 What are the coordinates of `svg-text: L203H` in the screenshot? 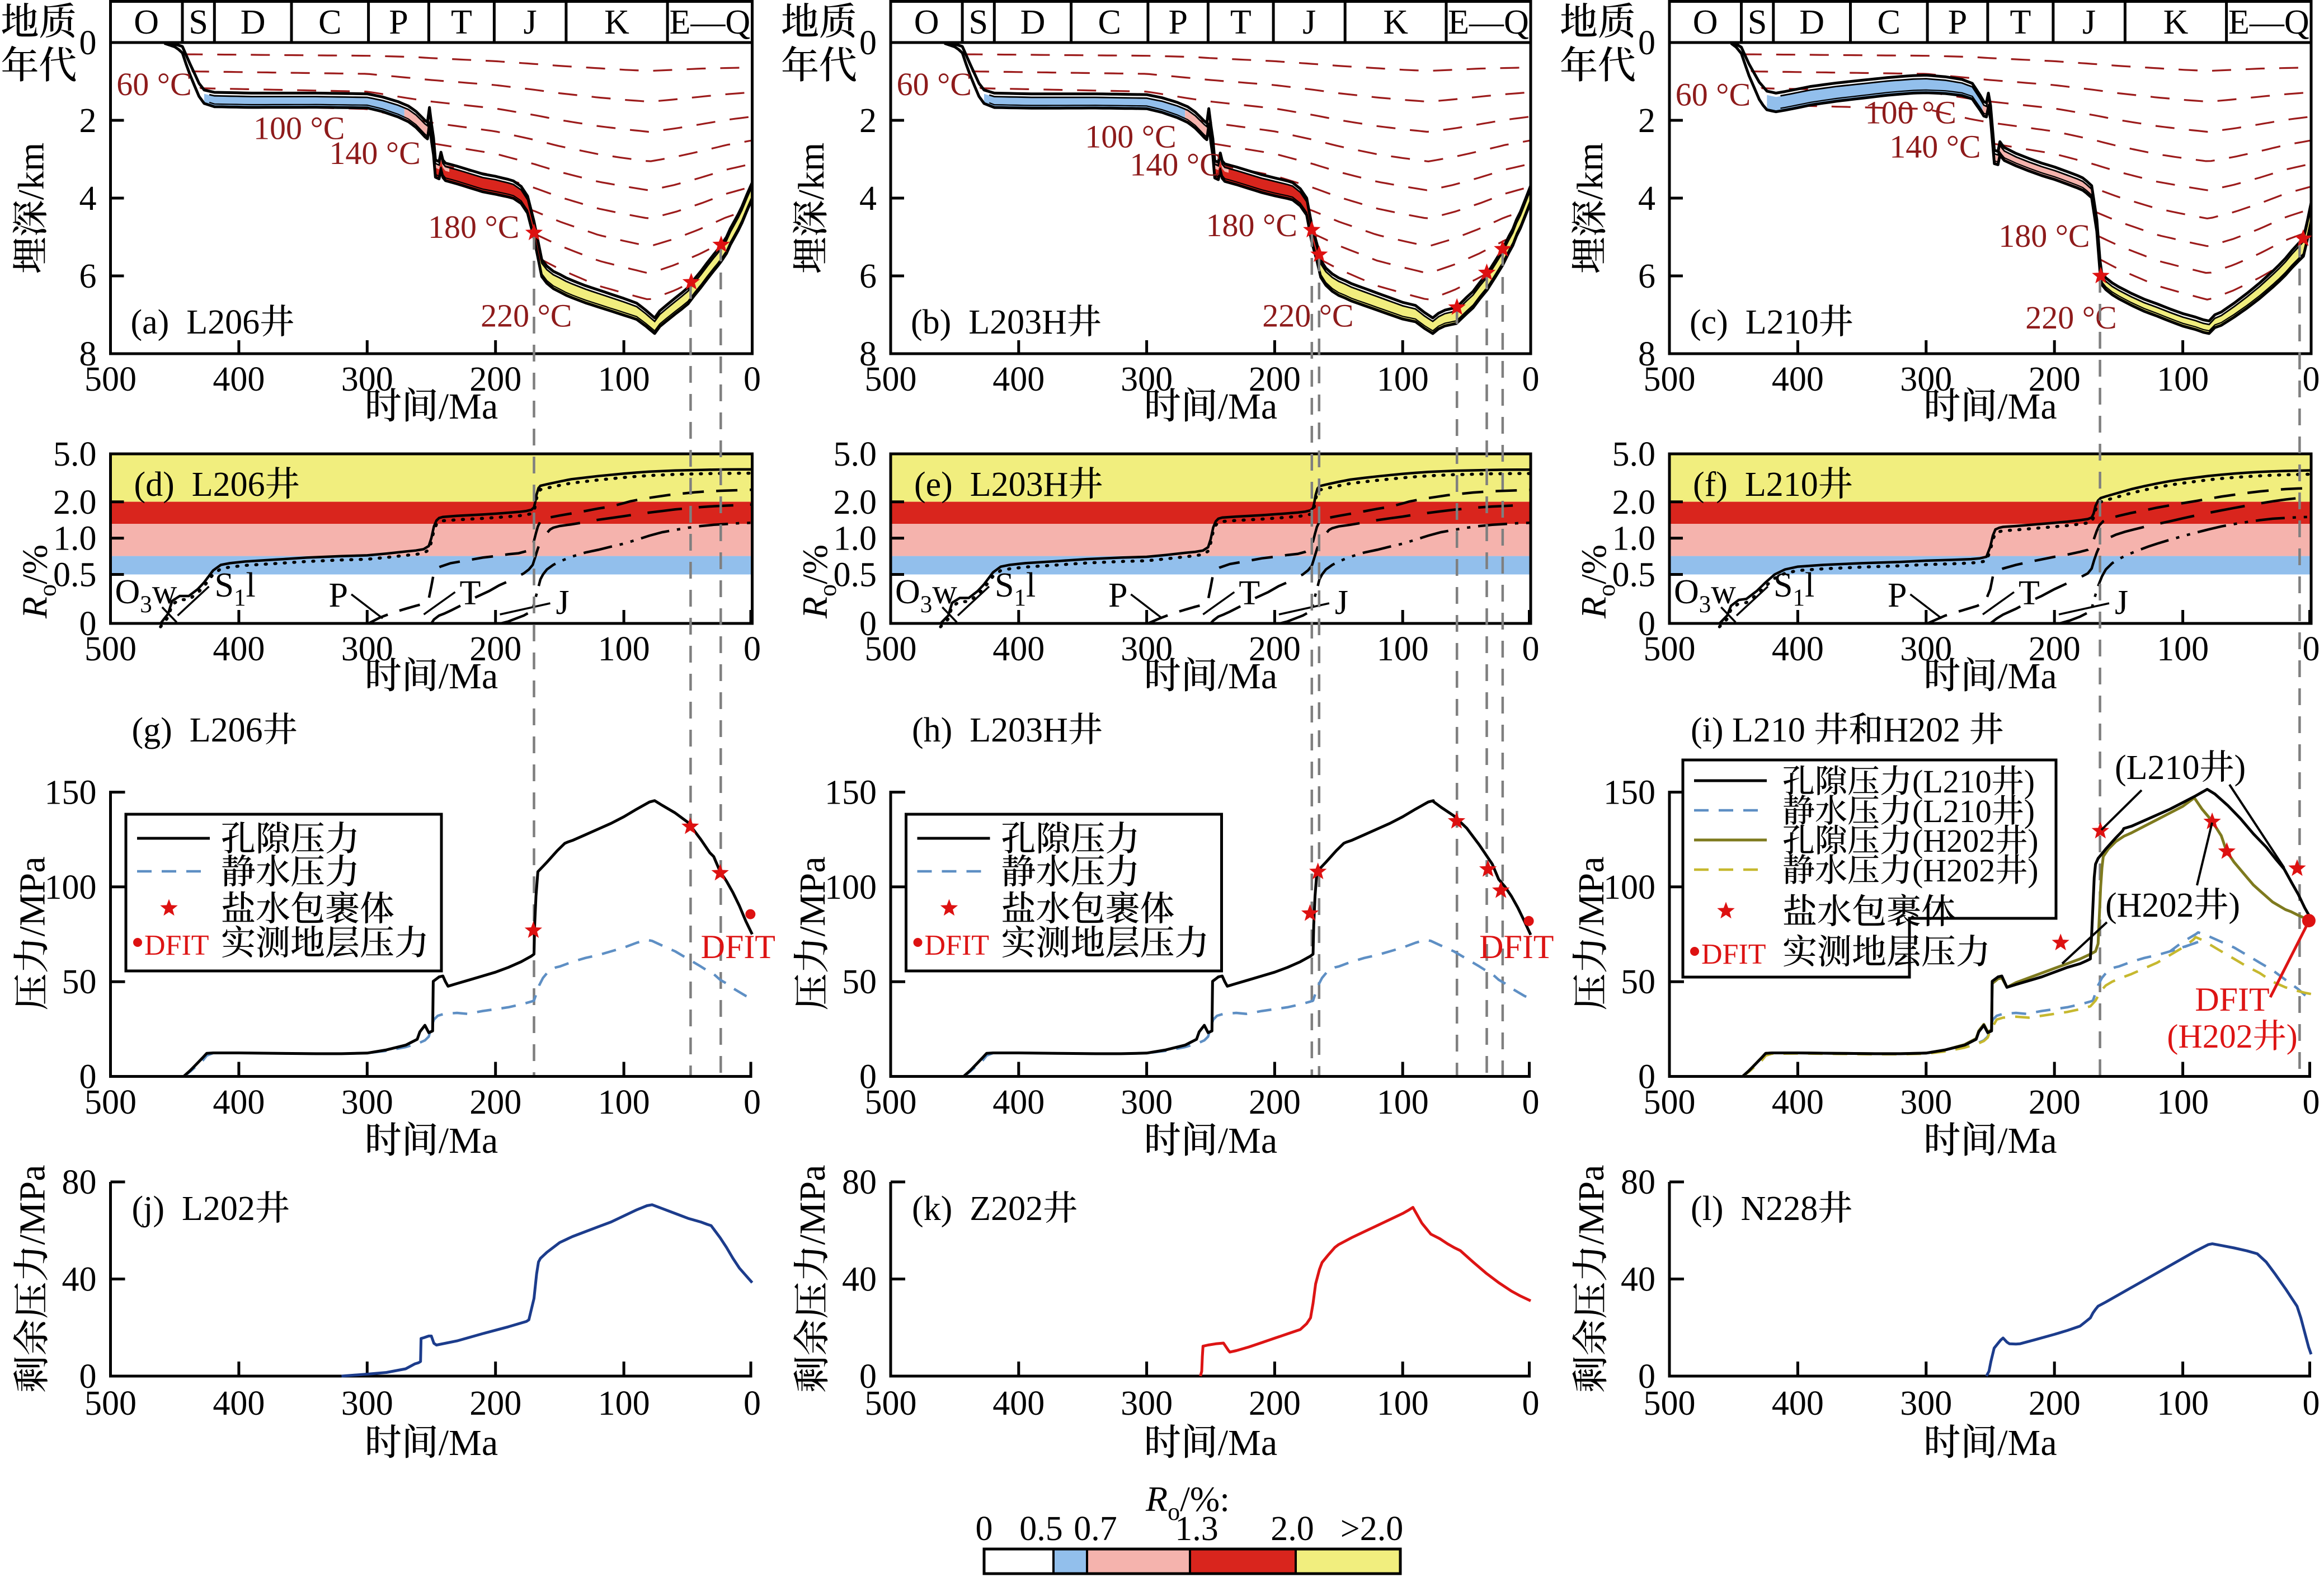 It's located at (1019, 485).